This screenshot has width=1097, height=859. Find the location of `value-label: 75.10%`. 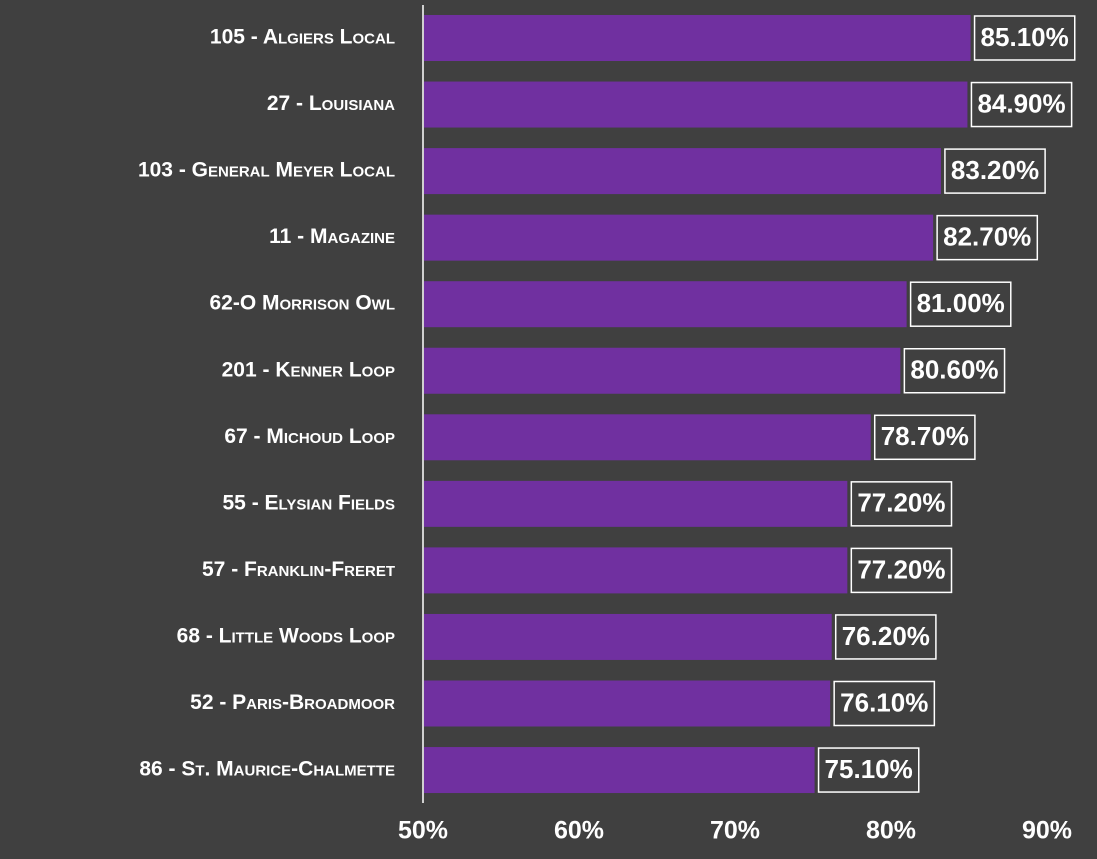

value-label: 75.10% is located at coordinates (869, 769).